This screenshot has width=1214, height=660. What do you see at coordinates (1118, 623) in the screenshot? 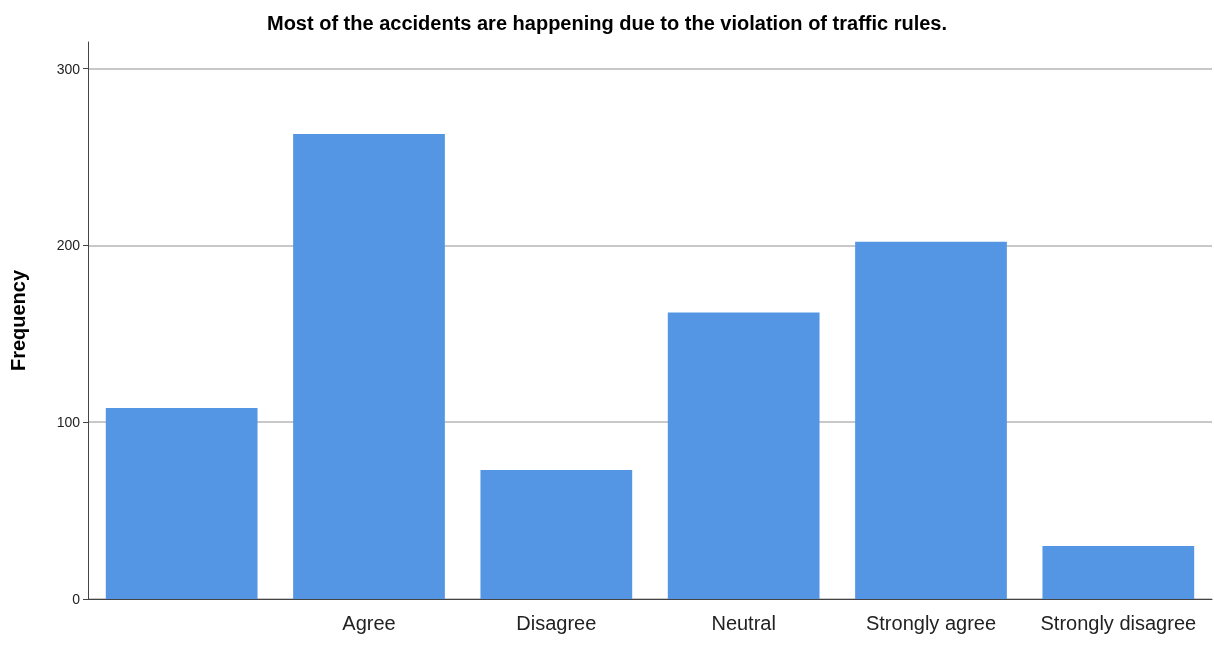
I see `x-tick-label: Strongly disagree` at bounding box center [1118, 623].